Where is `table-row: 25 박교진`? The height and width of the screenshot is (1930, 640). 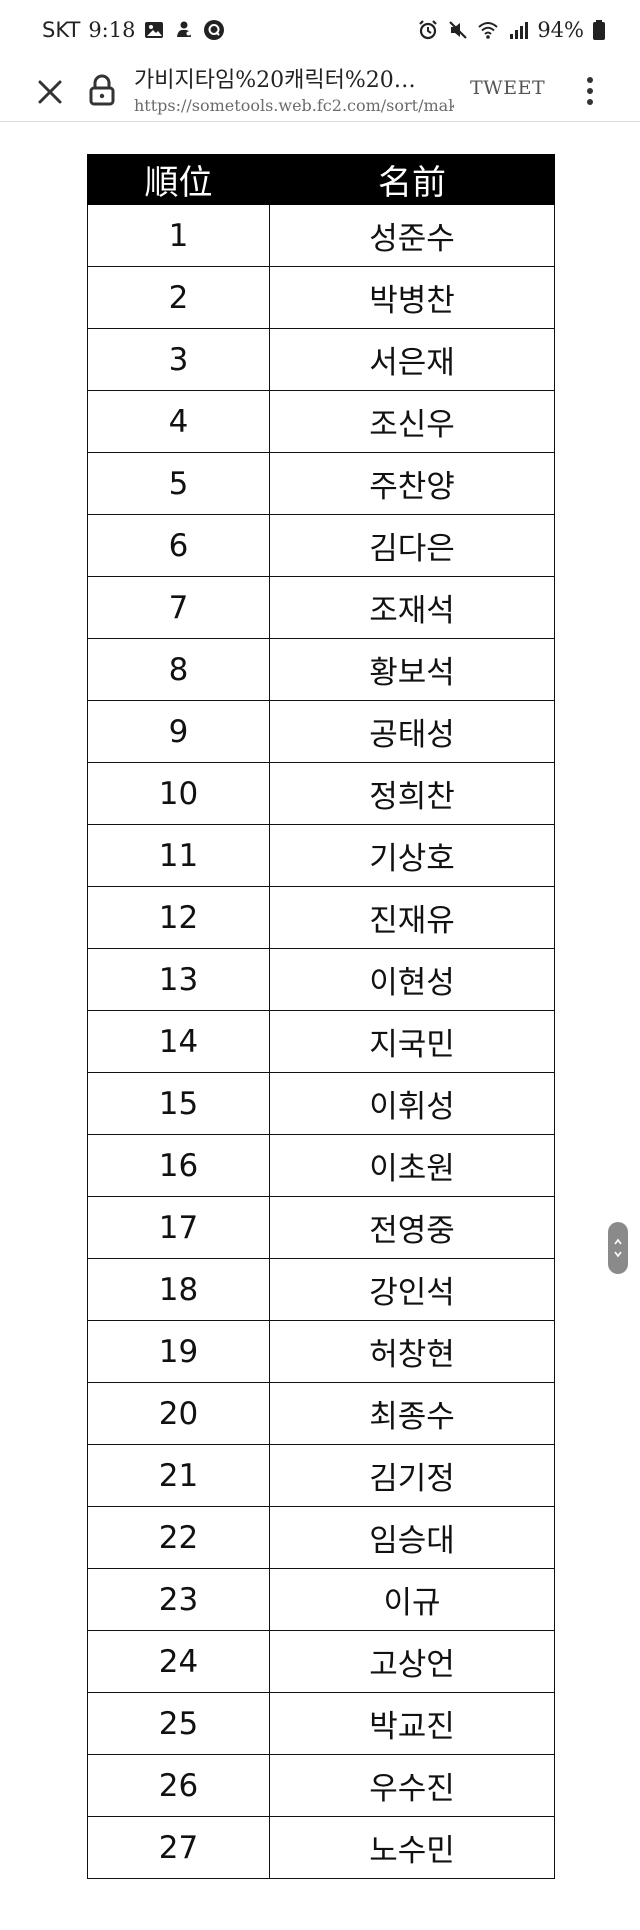
table-row: 25 박교진 is located at coordinates (321, 1723).